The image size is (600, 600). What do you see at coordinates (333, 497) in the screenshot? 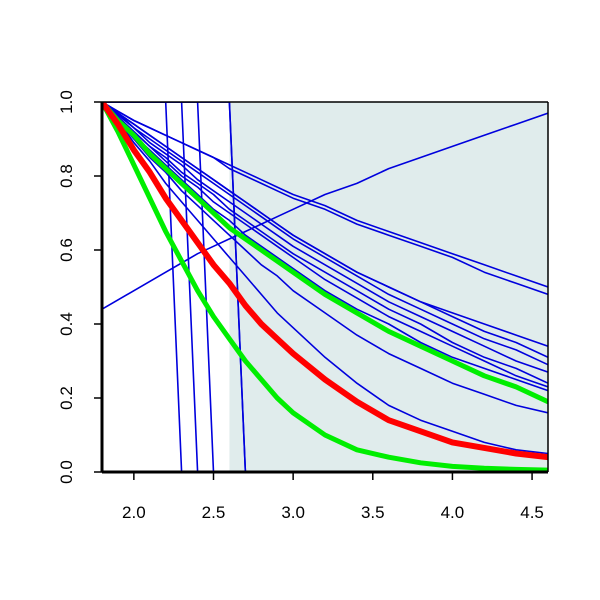
I see `x-axis-ticks: 2.0 2.5 3.0 3.5 4.0 4.5` at bounding box center [333, 497].